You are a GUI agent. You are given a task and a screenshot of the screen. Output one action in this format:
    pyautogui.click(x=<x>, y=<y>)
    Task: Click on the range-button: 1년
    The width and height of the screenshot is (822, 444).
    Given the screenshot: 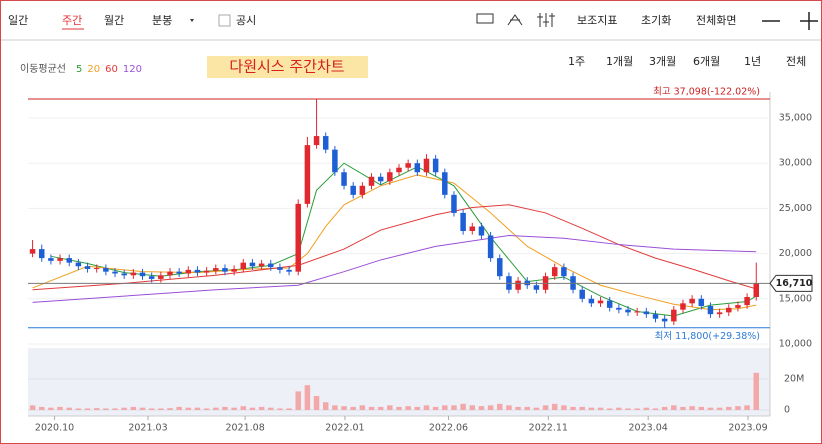 What is the action you would take?
    pyautogui.click(x=752, y=61)
    